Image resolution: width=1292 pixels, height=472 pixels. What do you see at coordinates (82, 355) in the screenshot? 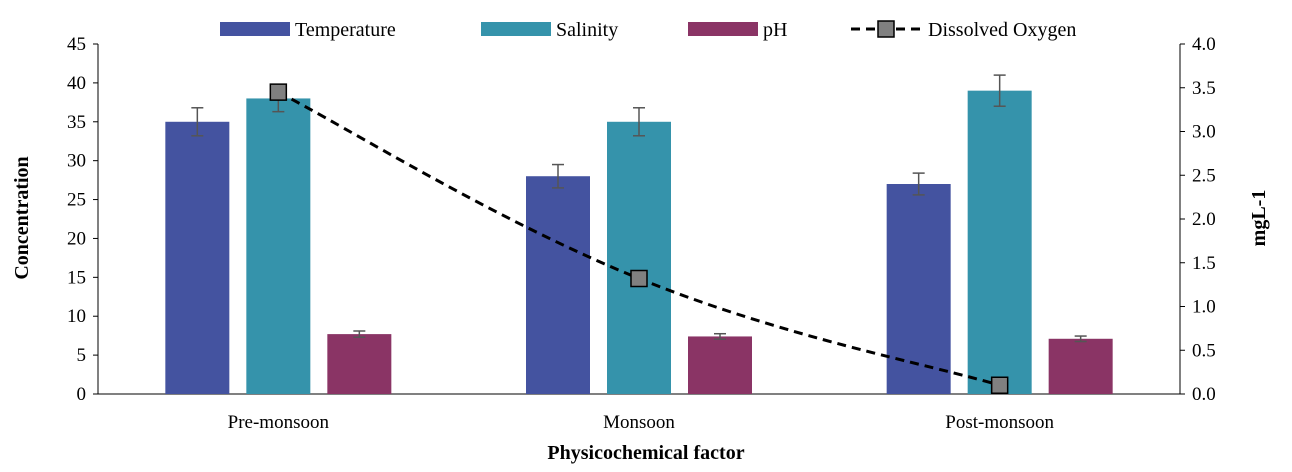
I see `y-tick-label: 5` at bounding box center [82, 355].